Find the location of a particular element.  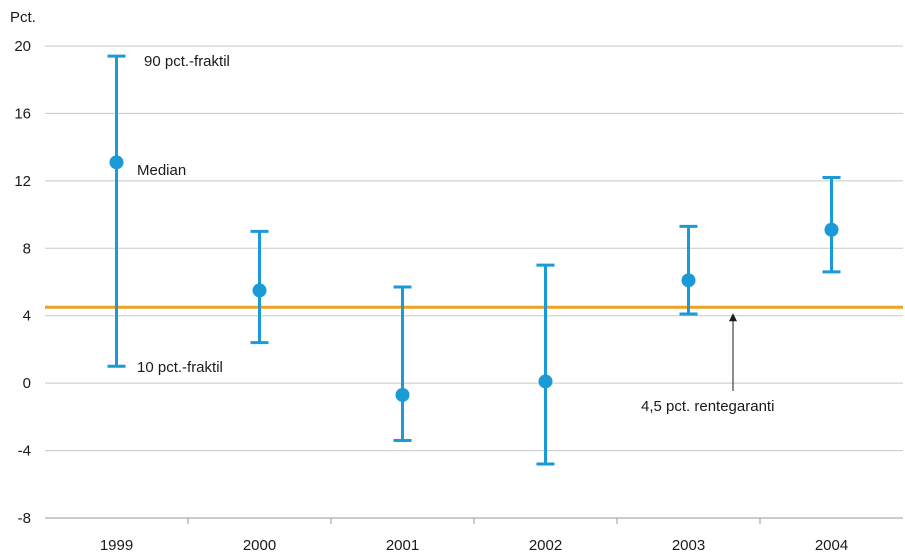

x-tick-label: 2002 is located at coordinates (545, 545).